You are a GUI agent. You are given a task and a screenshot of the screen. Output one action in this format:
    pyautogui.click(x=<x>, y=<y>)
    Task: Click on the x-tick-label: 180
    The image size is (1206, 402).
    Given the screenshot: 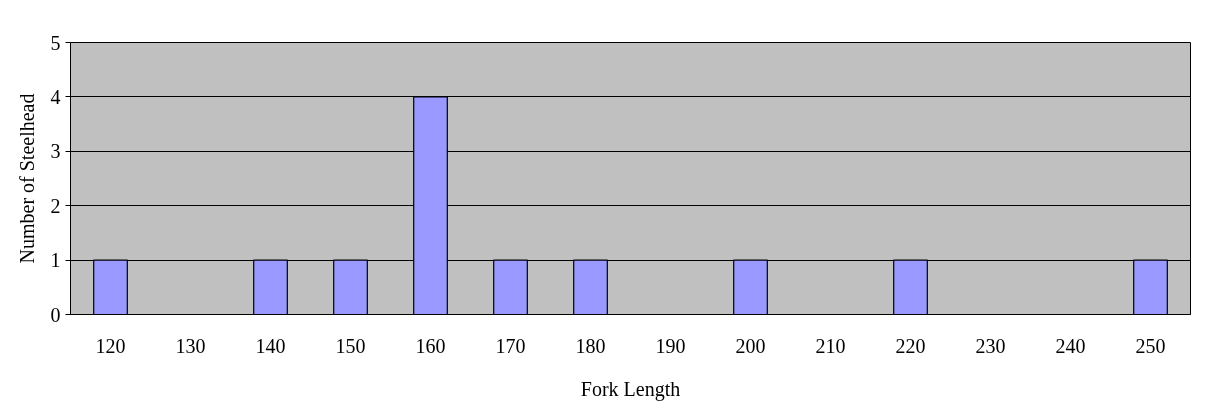 What is the action you would take?
    pyautogui.click(x=590, y=345)
    